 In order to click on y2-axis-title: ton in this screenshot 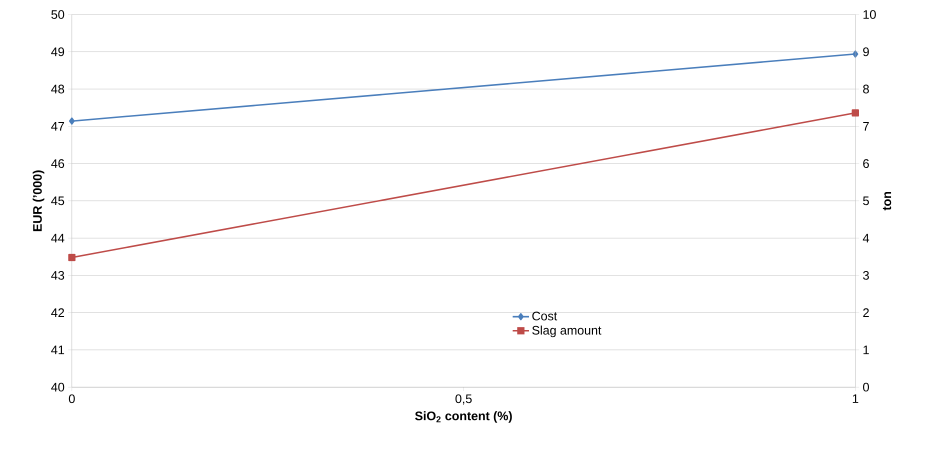, I will do `click(887, 201)`.